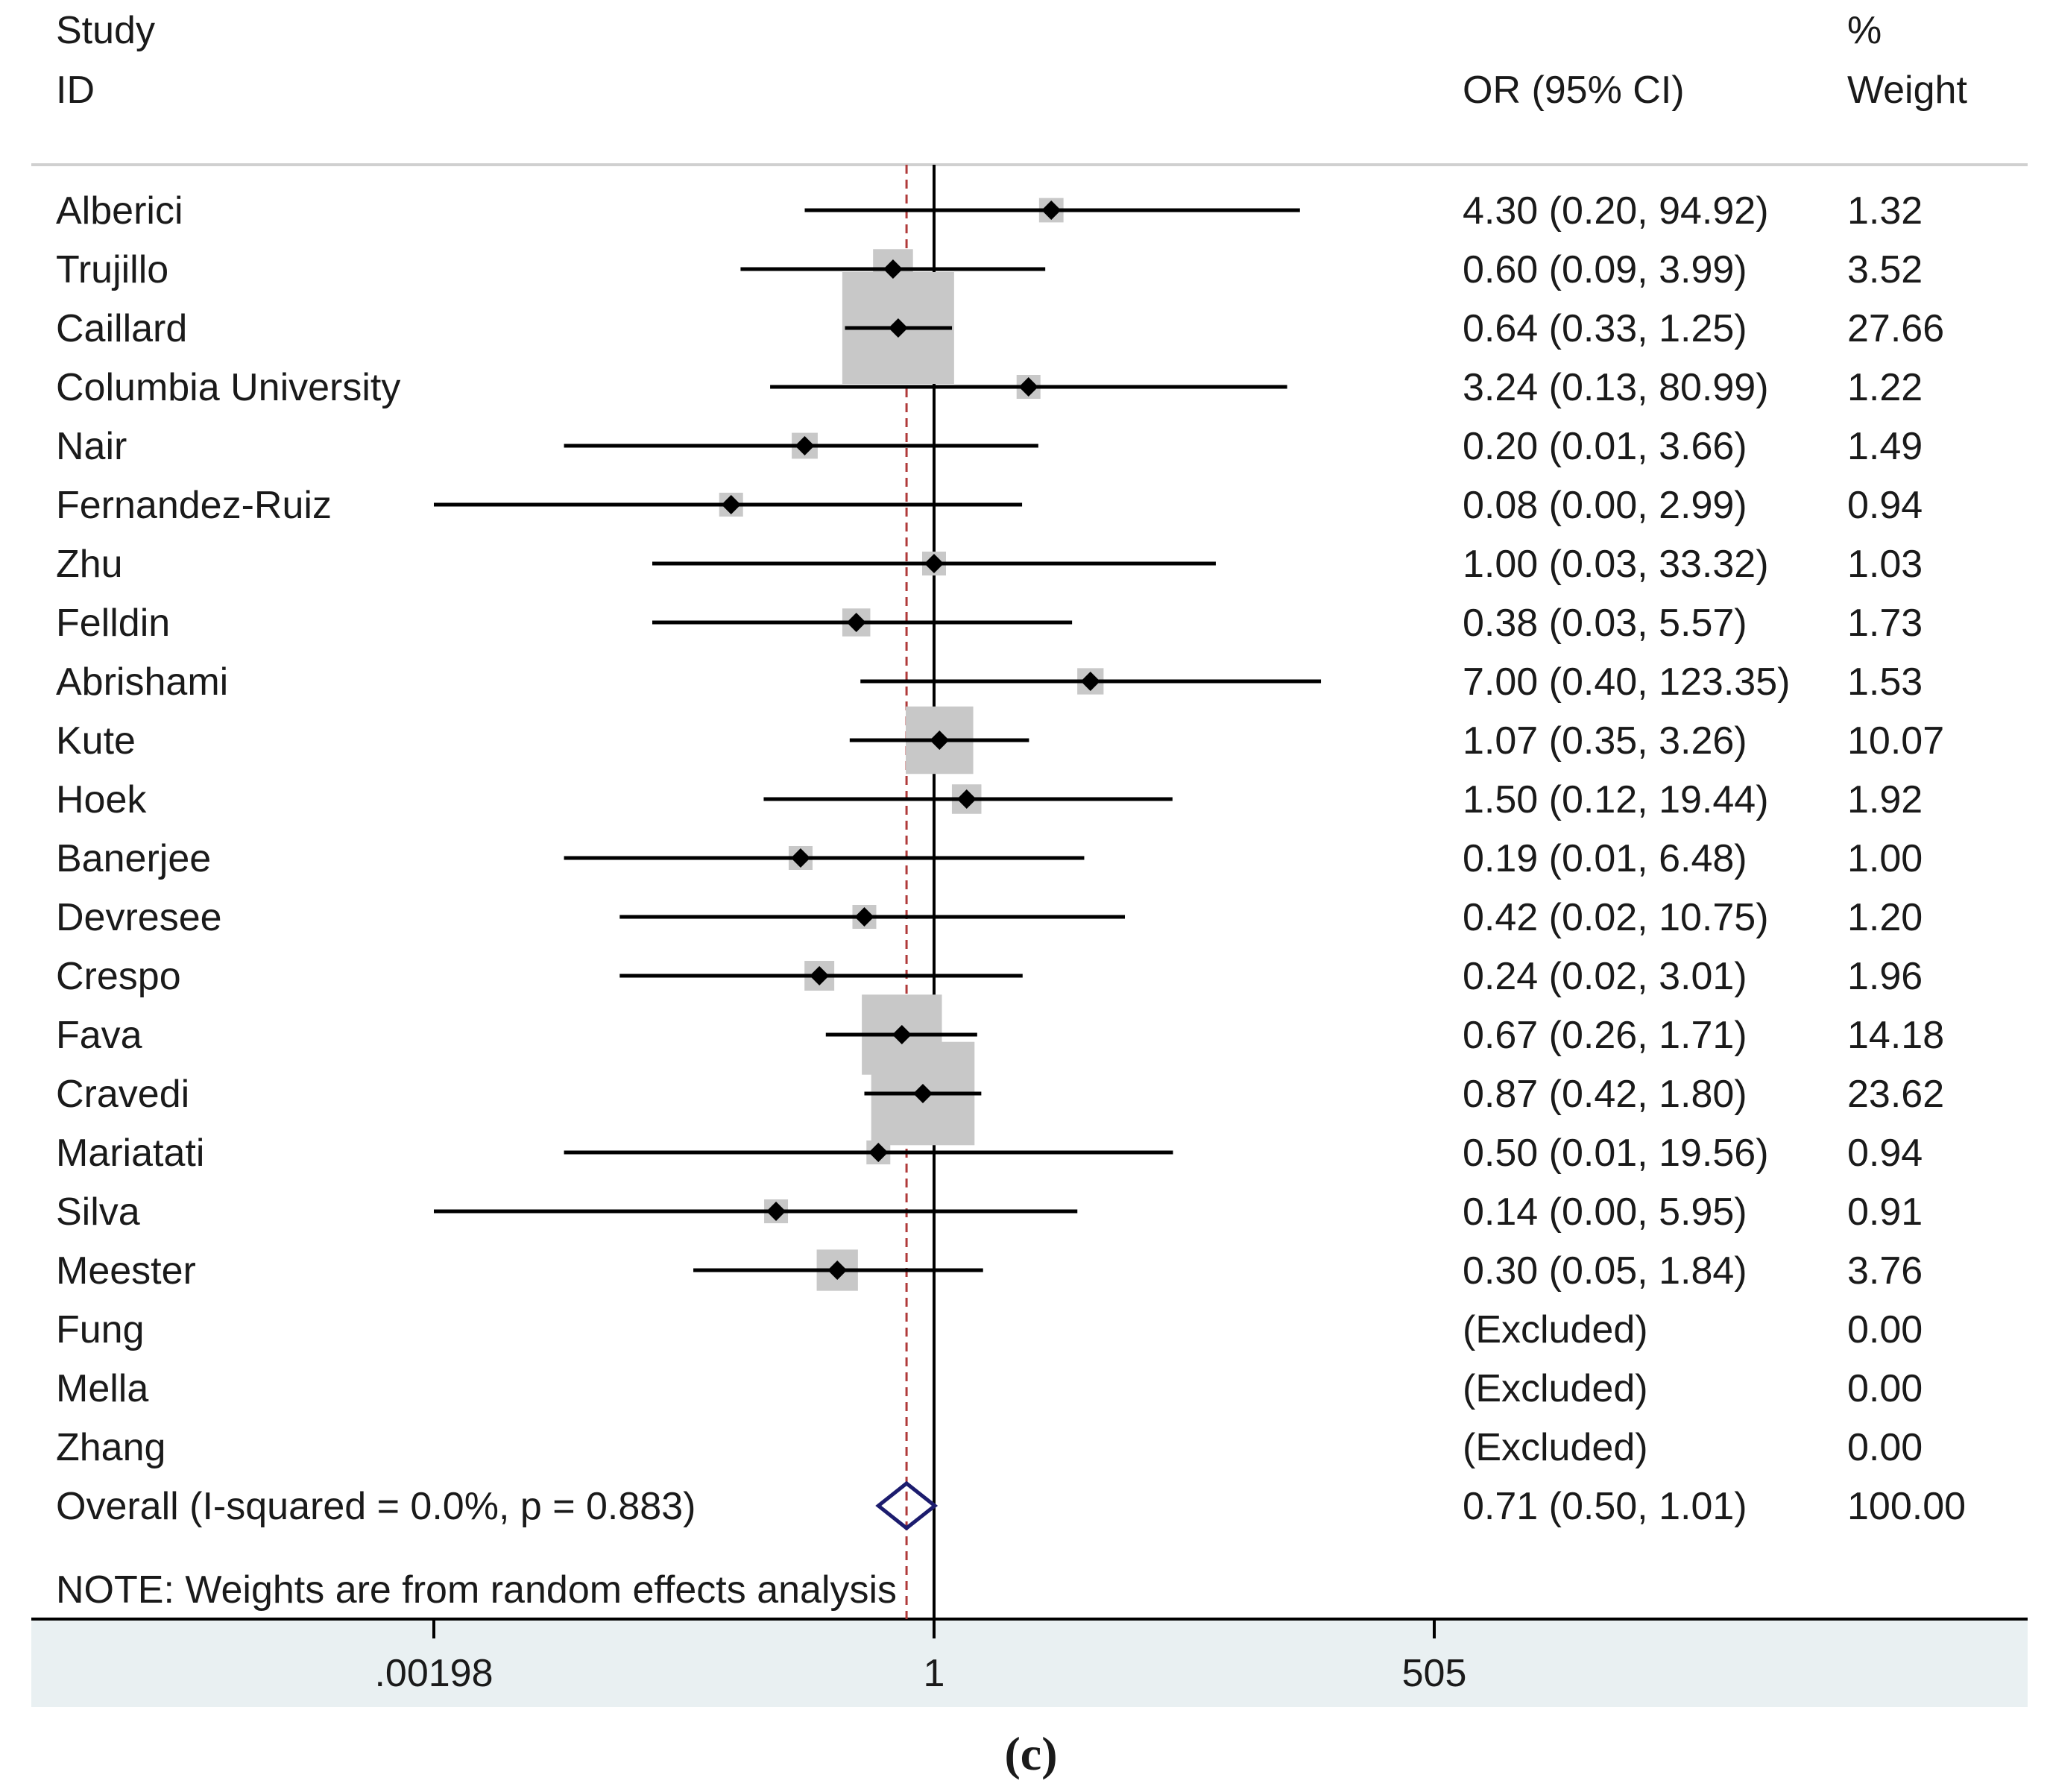 Image resolution: width=2050 pixels, height=1792 pixels. Describe the element at coordinates (1616, 918) in the screenshot. I see `study-or-ci: 0.42 (0.02, 10.75)` at that location.